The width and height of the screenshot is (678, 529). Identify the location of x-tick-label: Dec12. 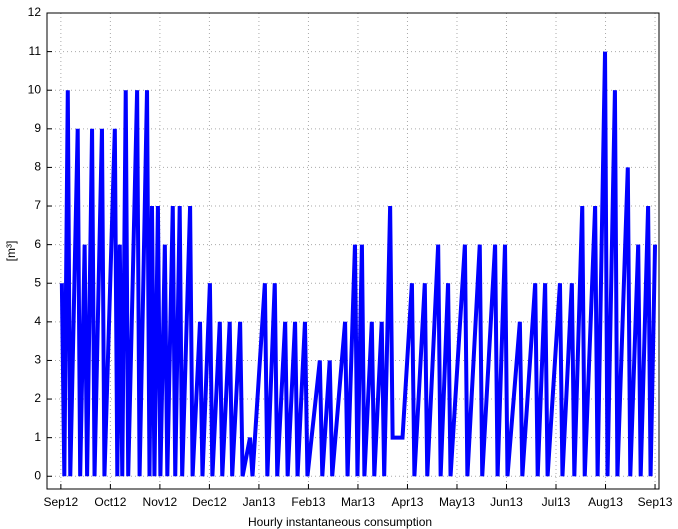
(209, 502).